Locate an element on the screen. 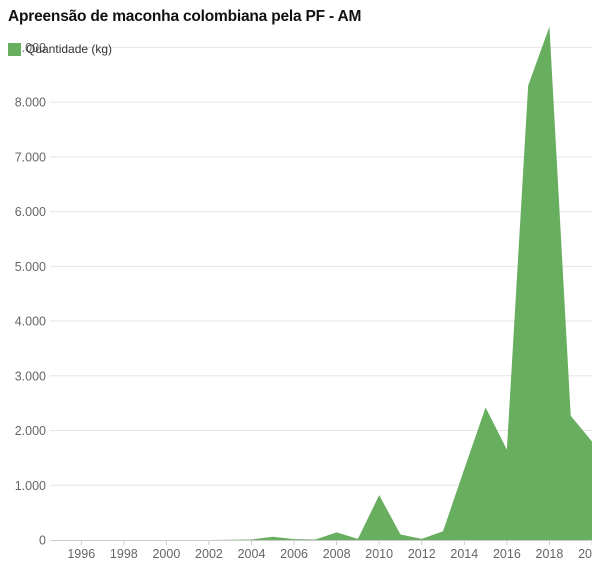 The height and width of the screenshot is (570, 592). x-tick-label: 2006 is located at coordinates (294, 554).